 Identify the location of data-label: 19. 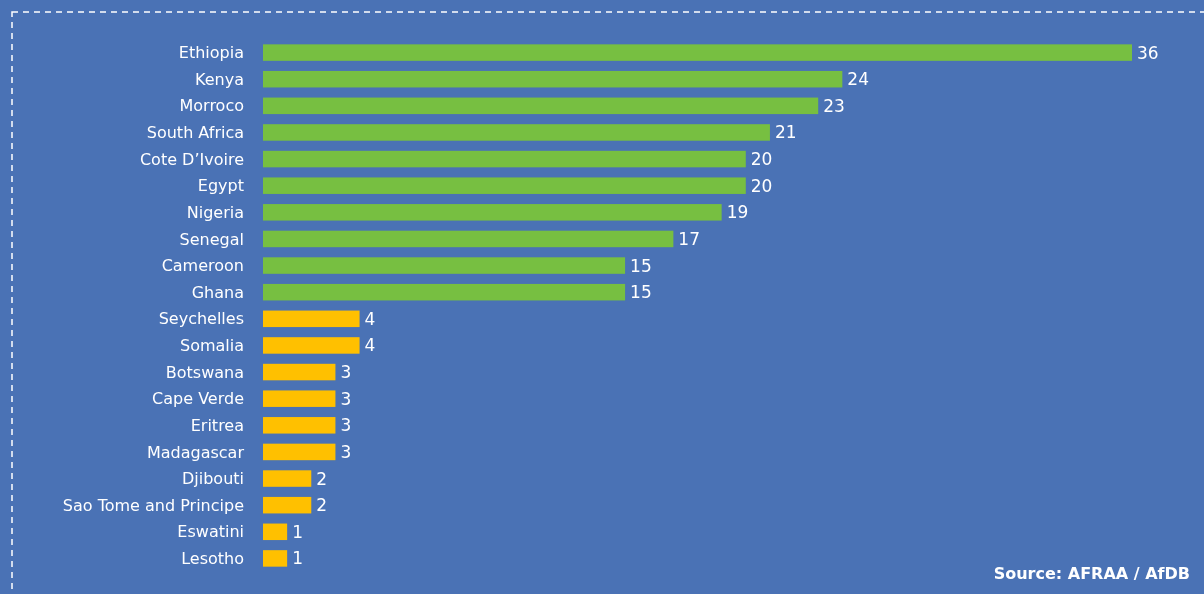
(737, 212).